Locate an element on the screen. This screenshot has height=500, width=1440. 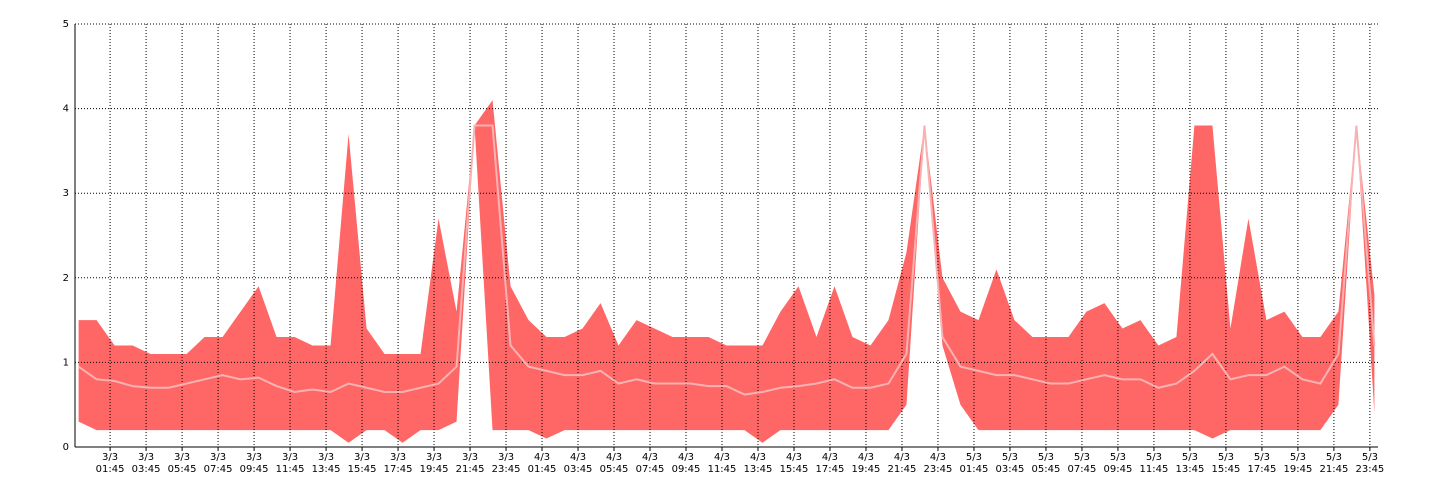
x-tick-label: 3/3 23:45 is located at coordinates (506, 463).